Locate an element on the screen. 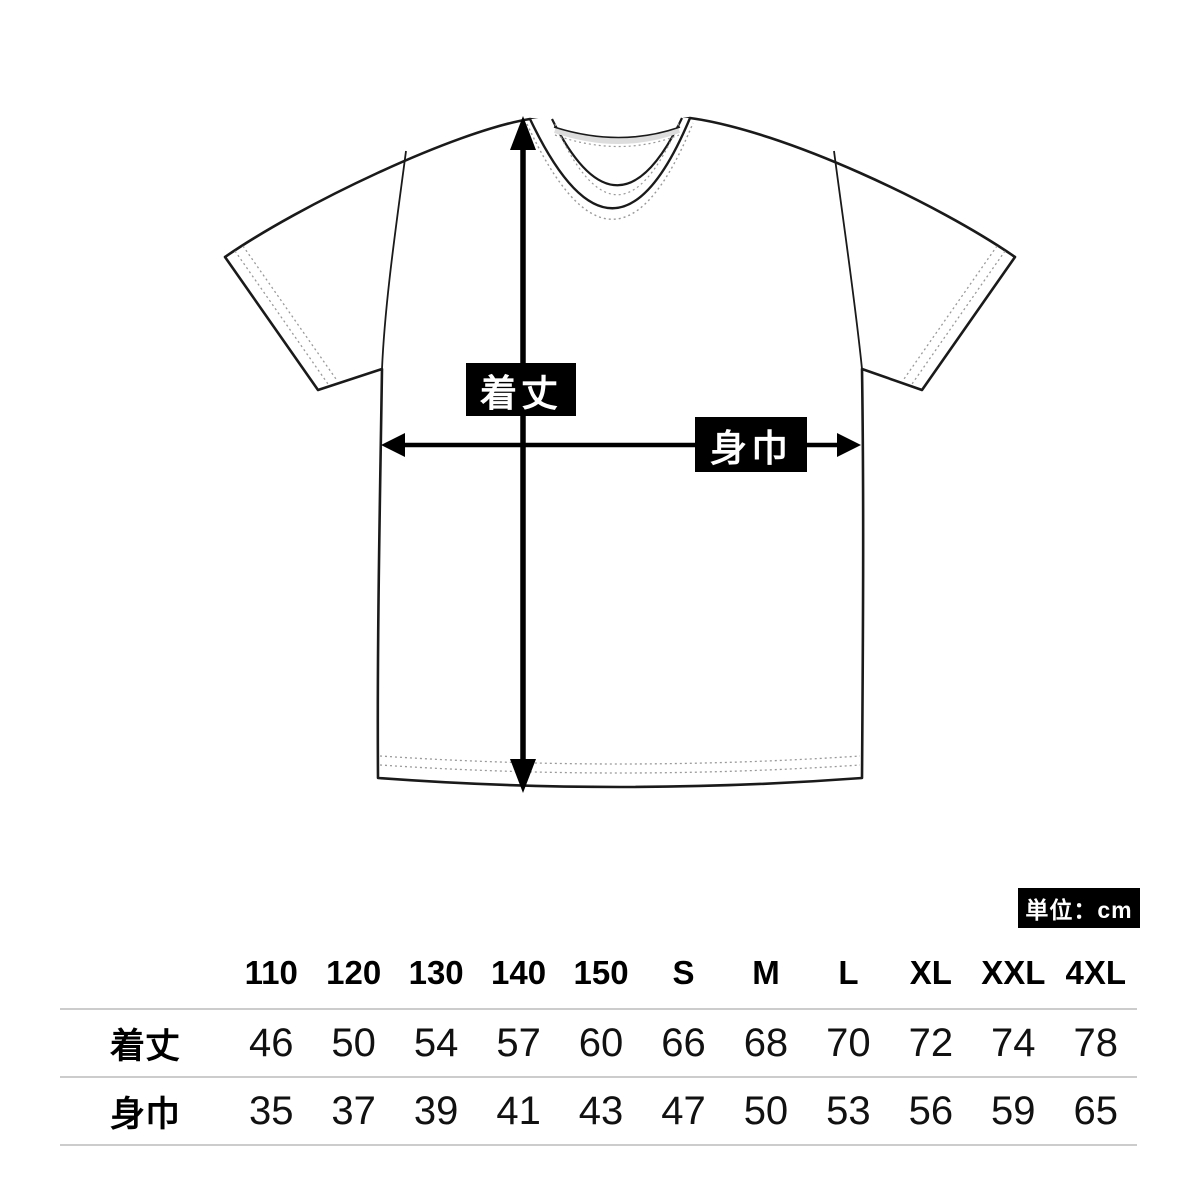  width-value: 53 is located at coordinates (848, 1110).